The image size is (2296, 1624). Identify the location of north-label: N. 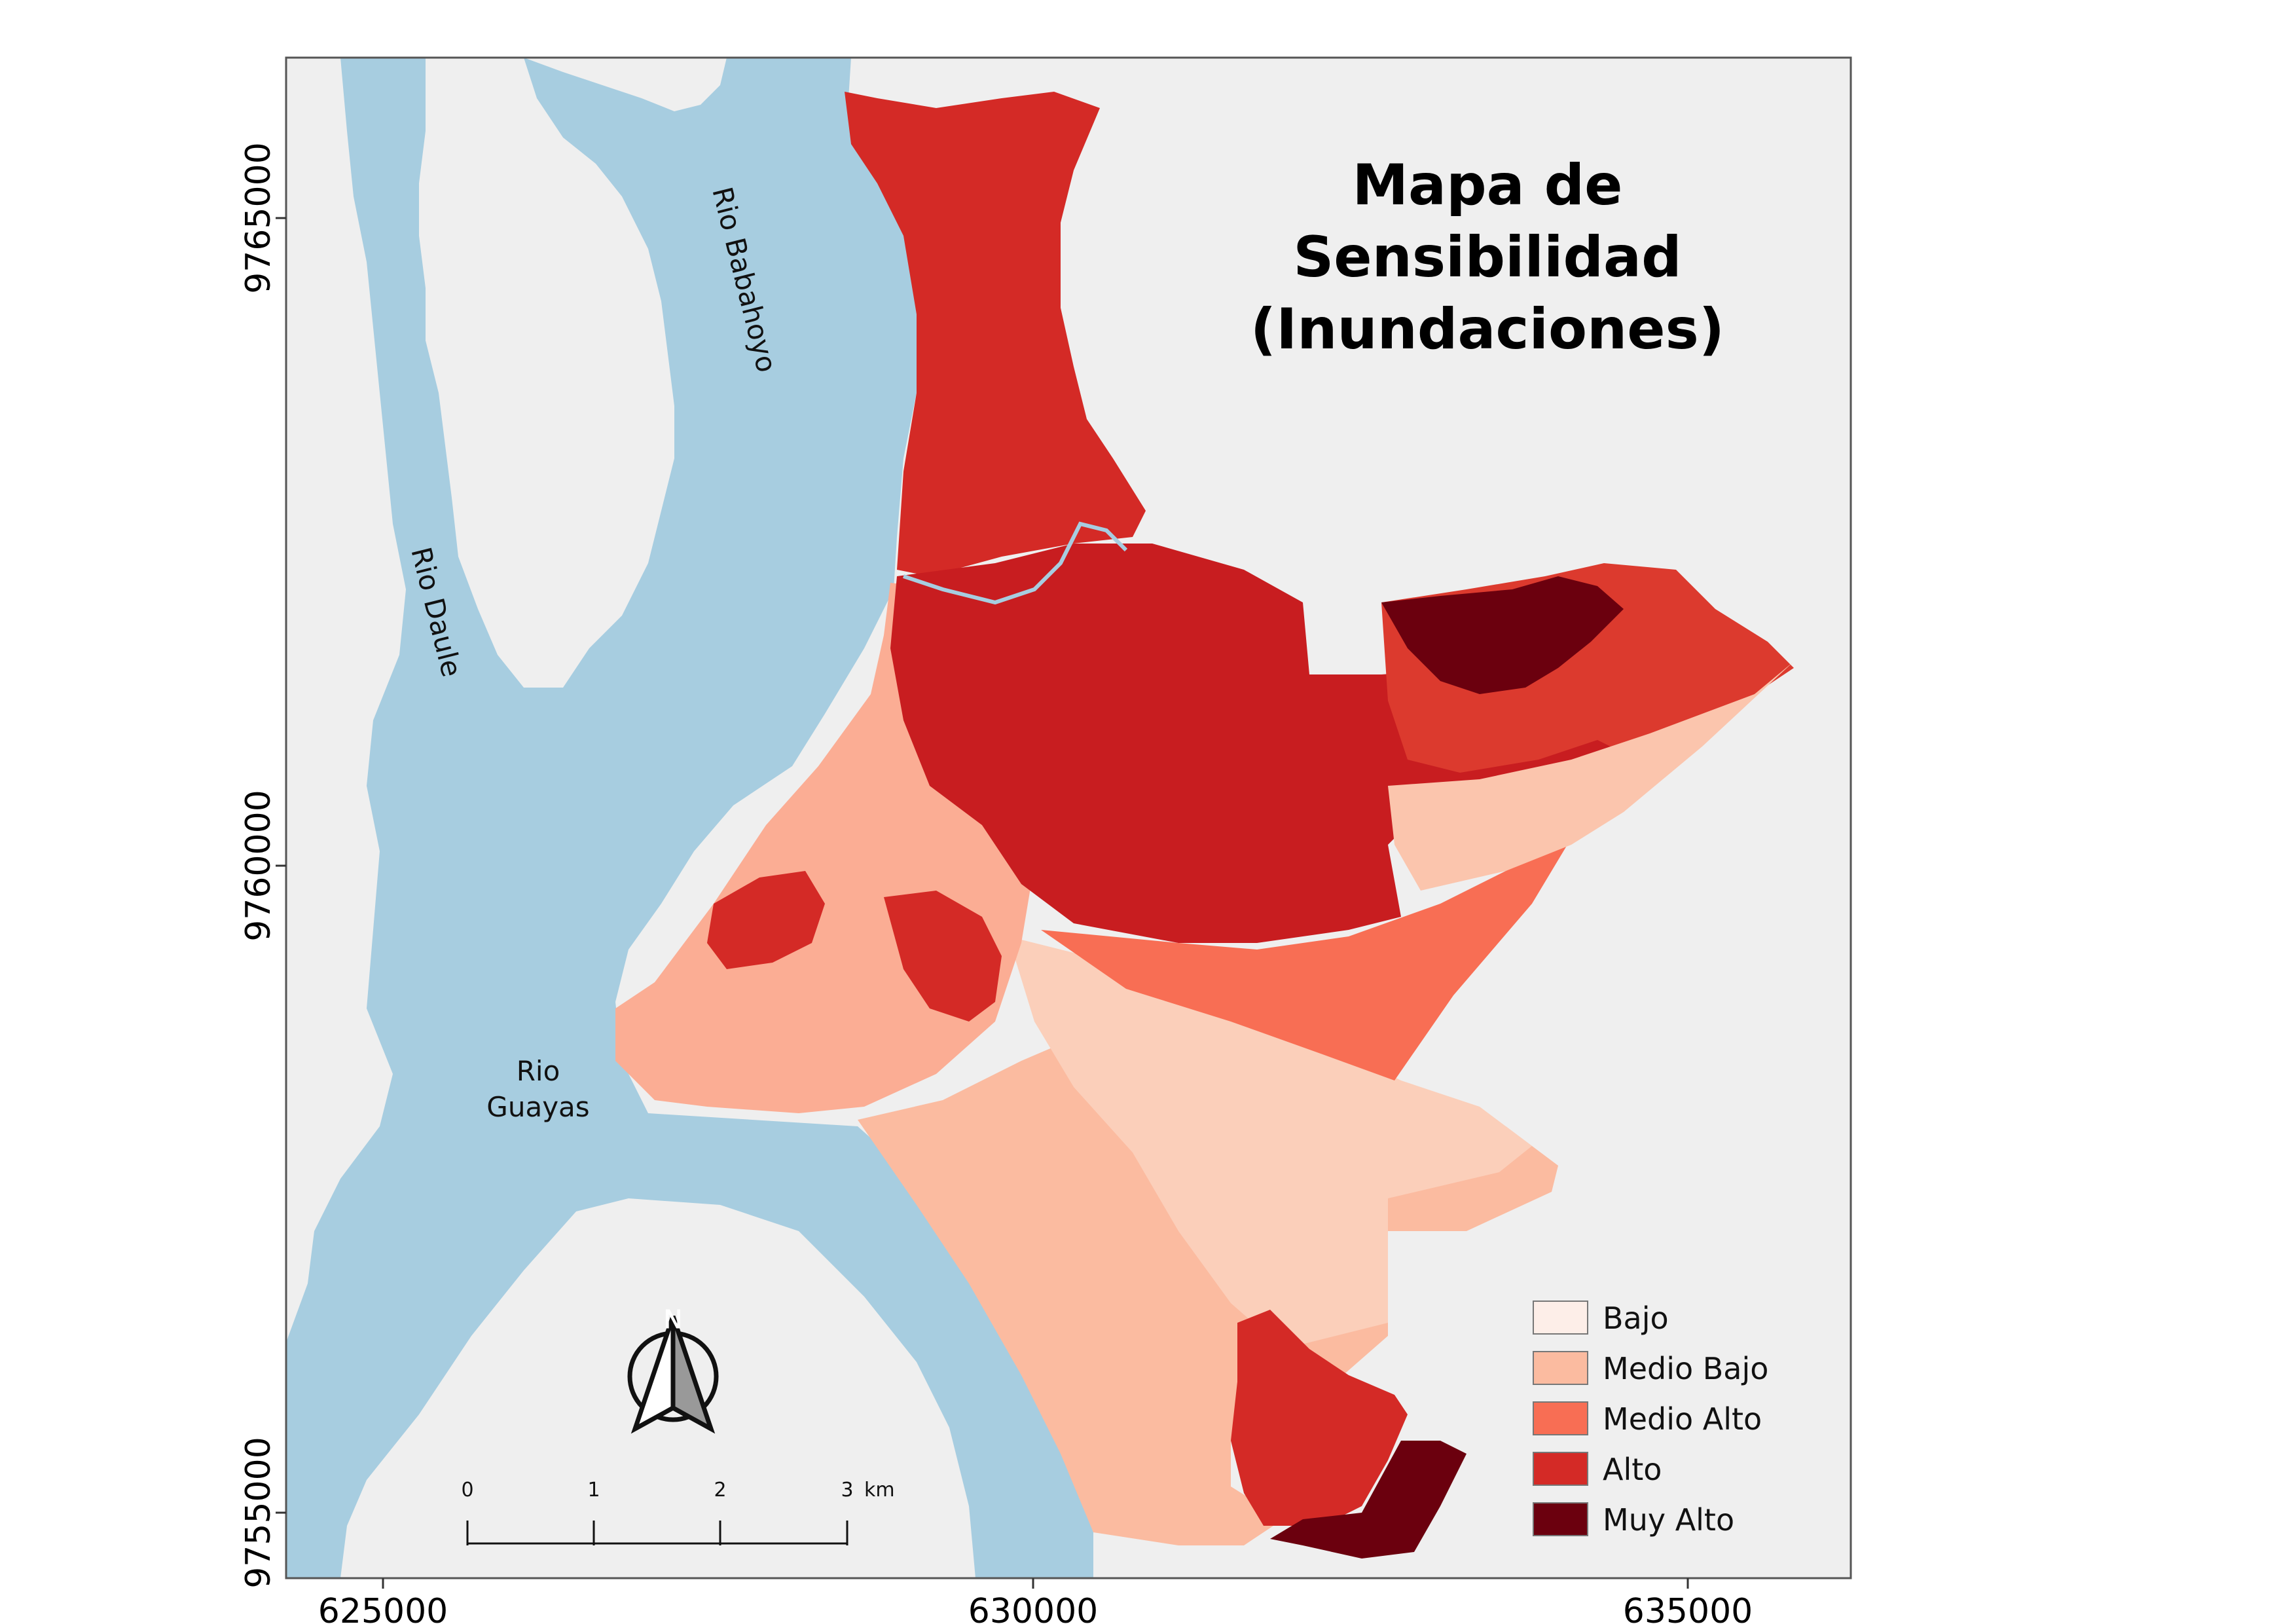
(673, 1319).